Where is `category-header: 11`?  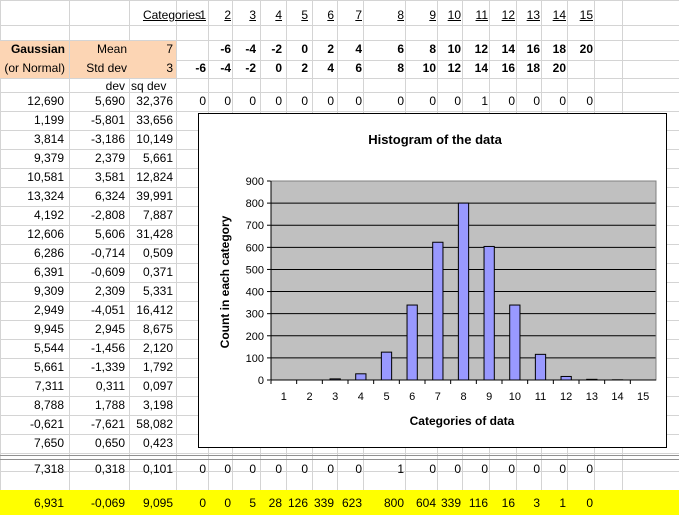 category-header: 11 is located at coordinates (481, 15).